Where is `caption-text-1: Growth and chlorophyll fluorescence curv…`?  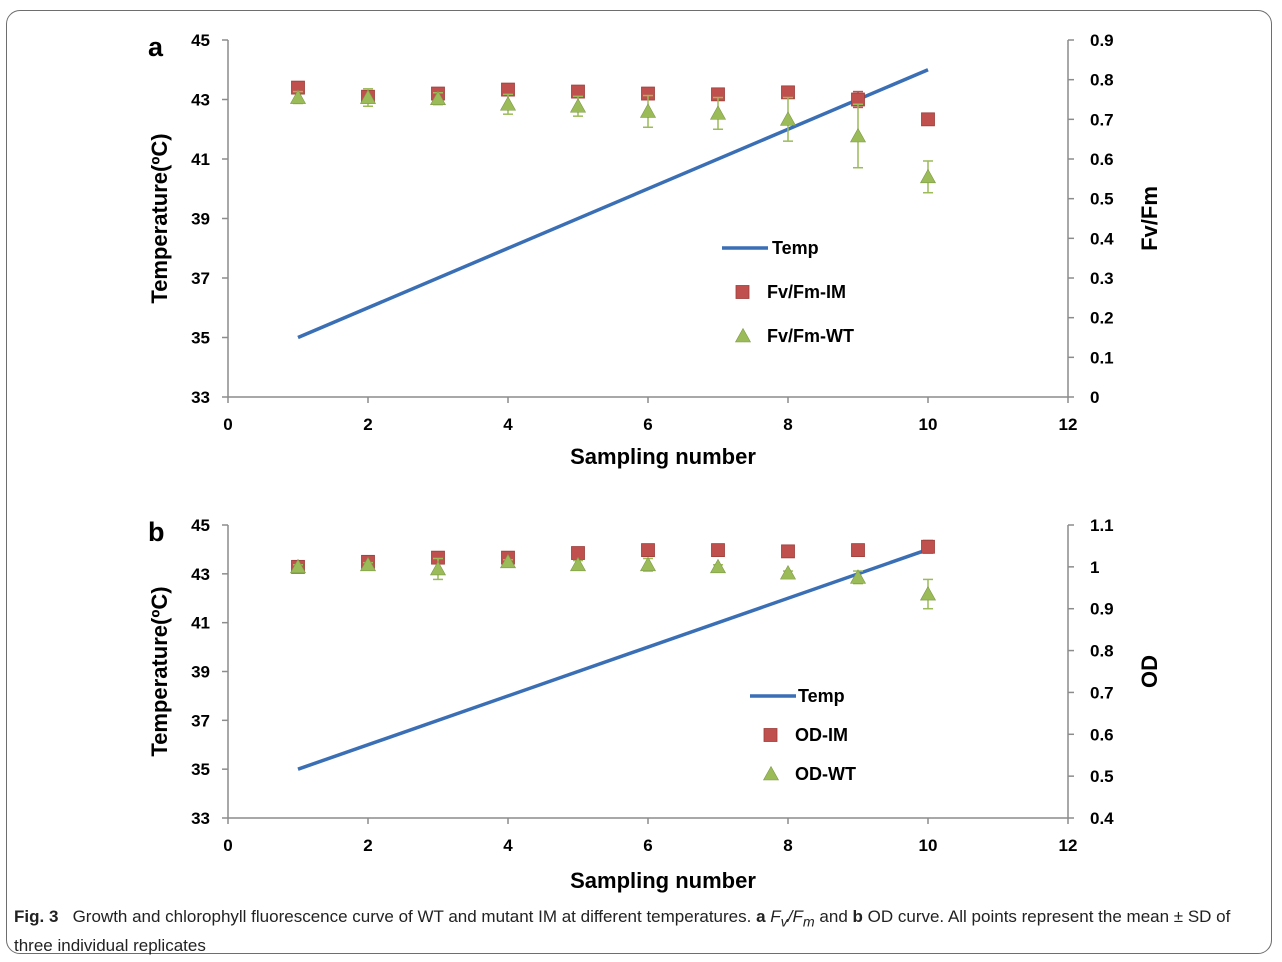 caption-text-1: Growth and chlorophyll fluorescence curv… is located at coordinates (412, 916).